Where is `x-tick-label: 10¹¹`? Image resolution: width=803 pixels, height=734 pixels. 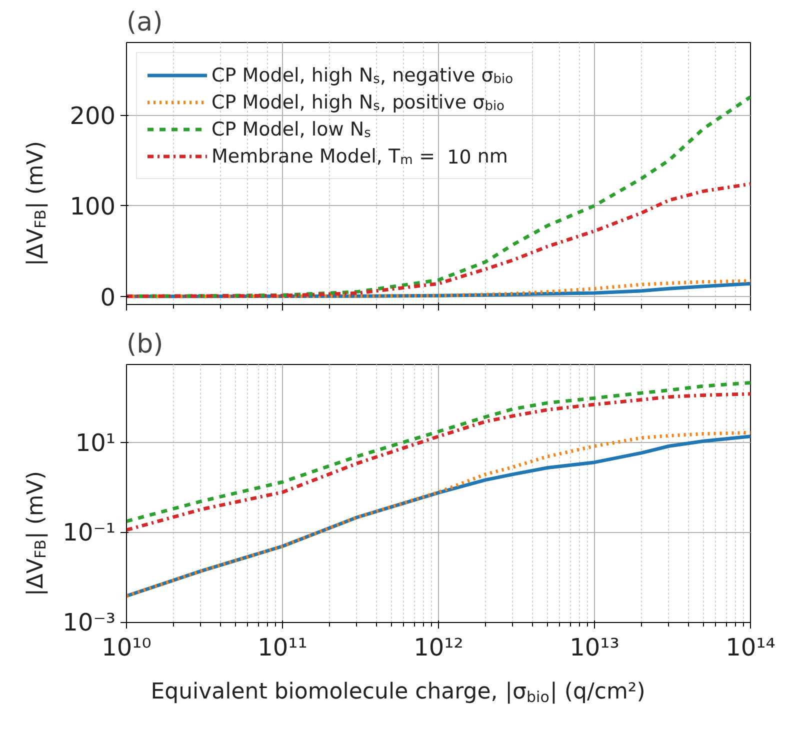
x-tick-label: 10¹¹ is located at coordinates (283, 648).